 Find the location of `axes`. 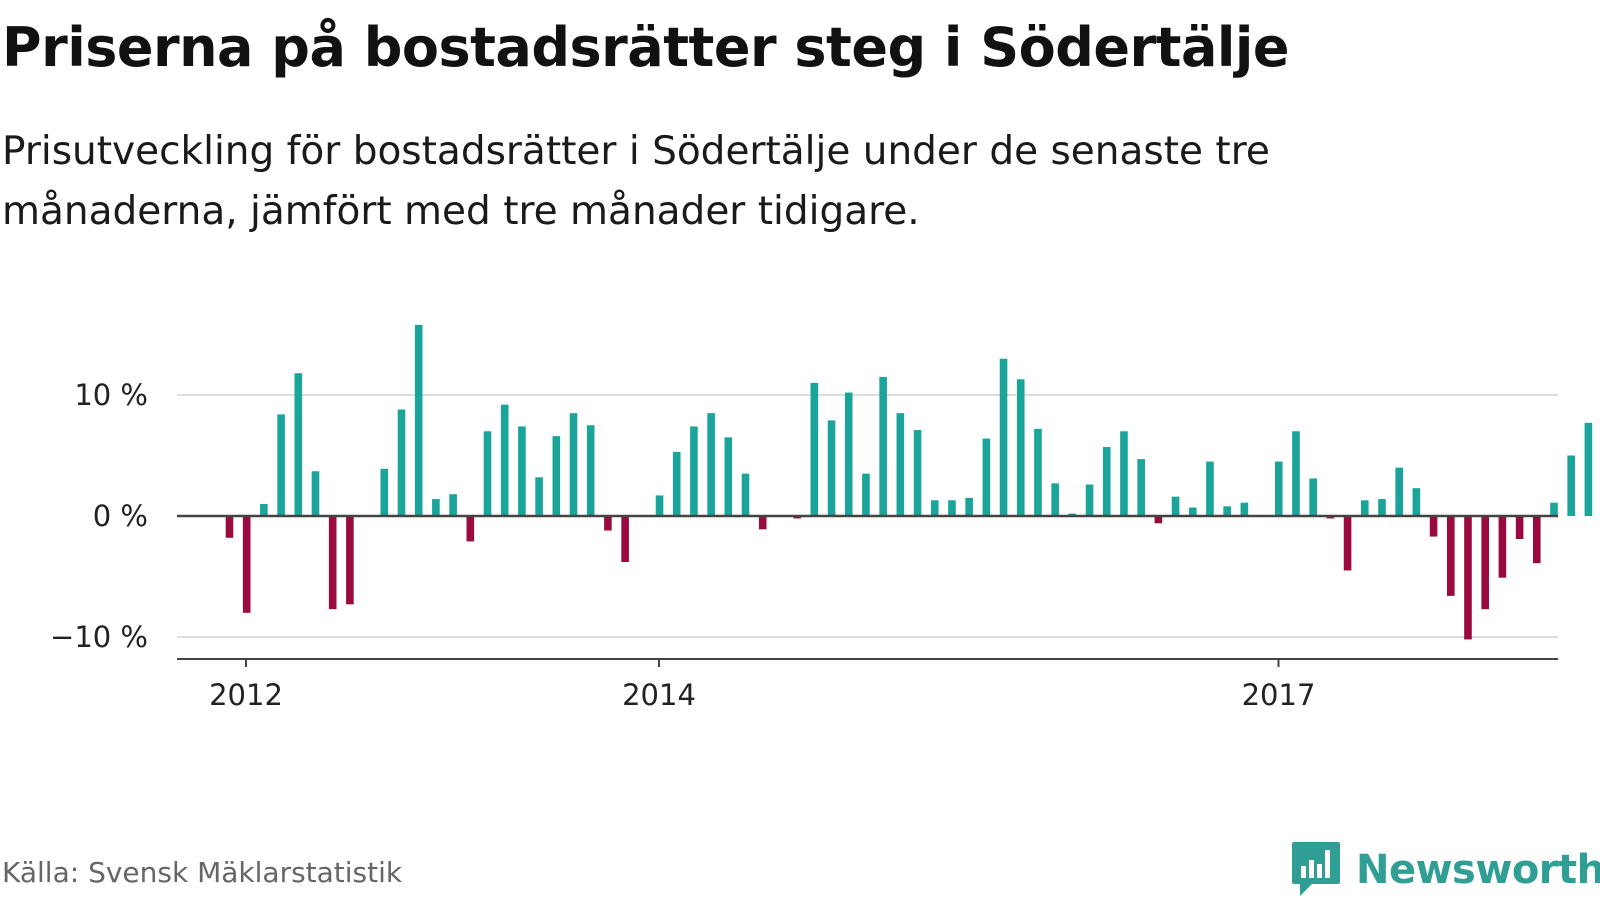

axes is located at coordinates (867, 590).